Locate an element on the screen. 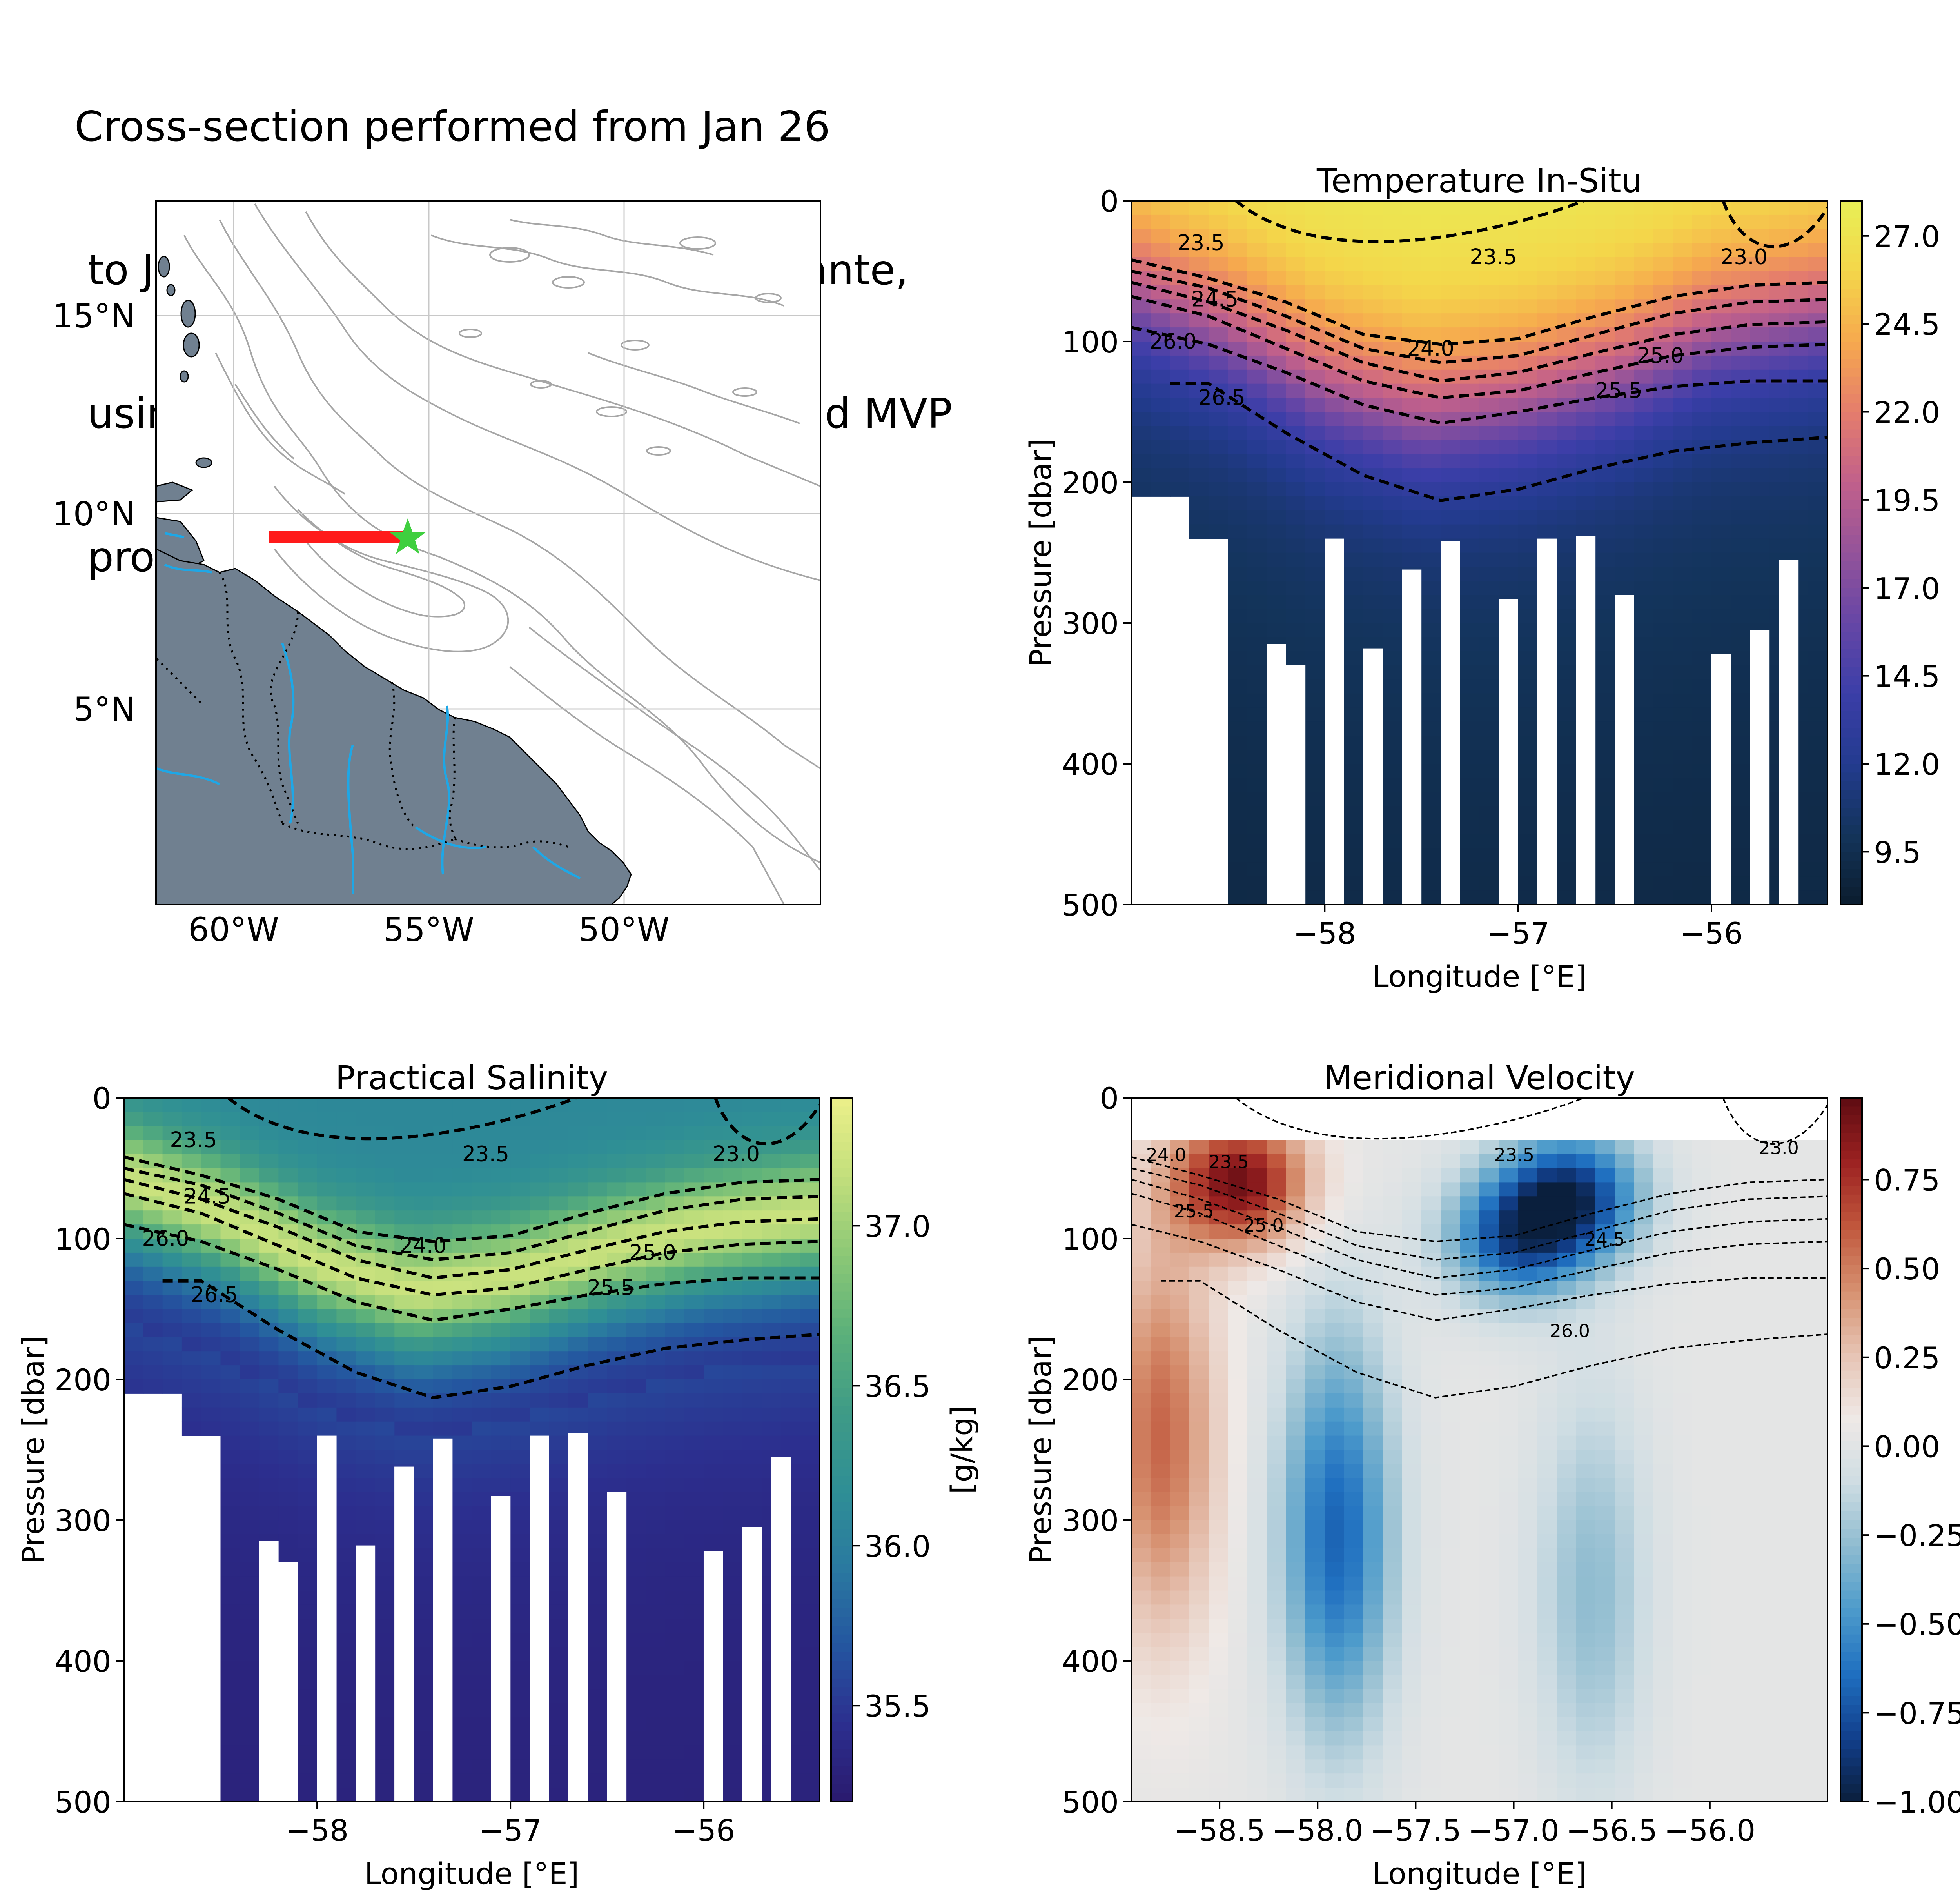  x-tick-label: −58 is located at coordinates (317, 1831).